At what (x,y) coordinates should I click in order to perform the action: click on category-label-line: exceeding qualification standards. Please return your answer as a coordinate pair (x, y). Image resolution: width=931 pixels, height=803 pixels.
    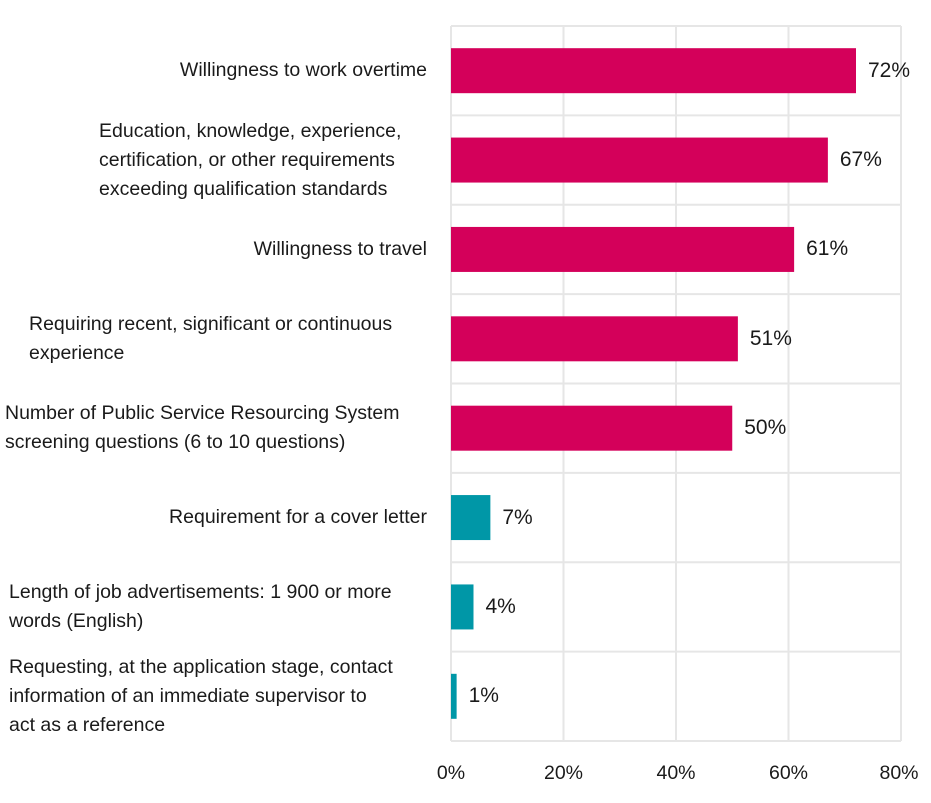
    Looking at the image, I should click on (243, 188).